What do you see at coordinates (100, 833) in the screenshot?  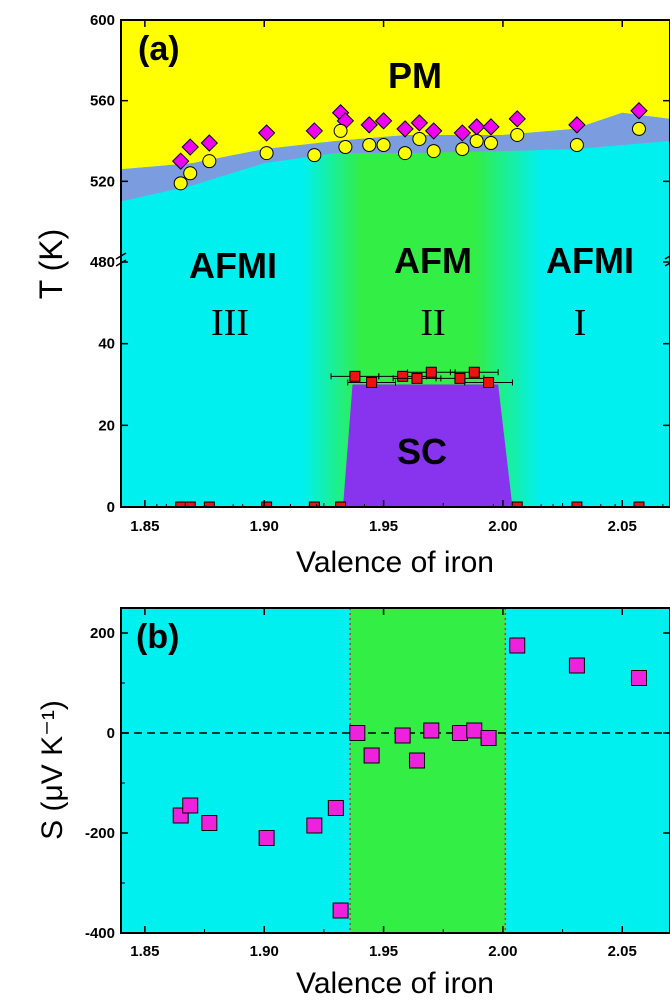 I see `y-tick-label: -200` at bounding box center [100, 833].